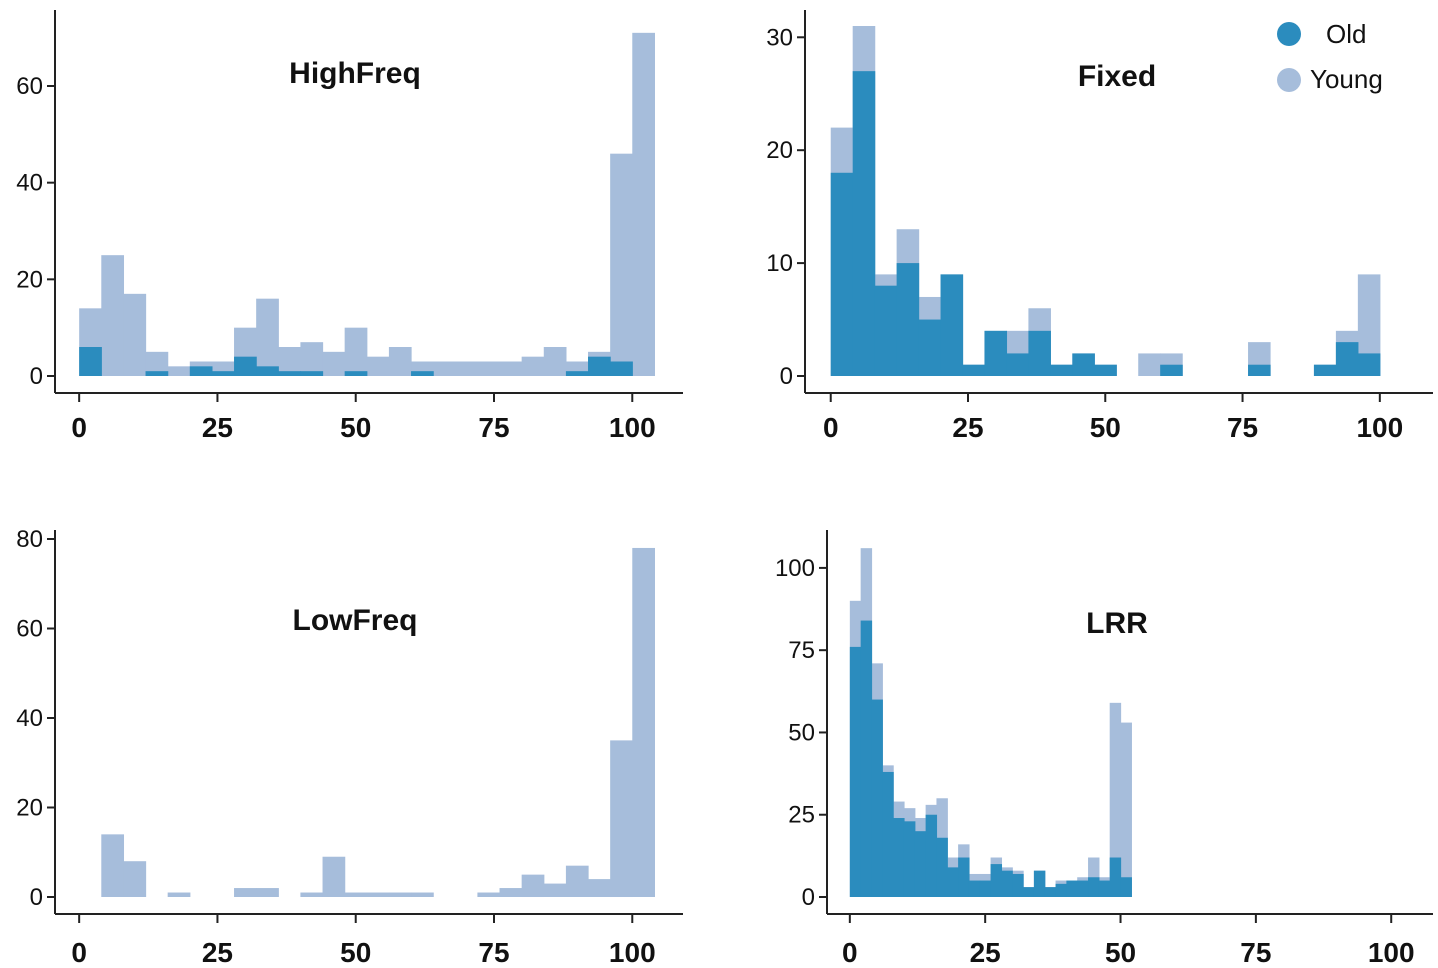 This screenshot has width=1438, height=968. I want to click on legend: Old Young, so click(1330, 56).